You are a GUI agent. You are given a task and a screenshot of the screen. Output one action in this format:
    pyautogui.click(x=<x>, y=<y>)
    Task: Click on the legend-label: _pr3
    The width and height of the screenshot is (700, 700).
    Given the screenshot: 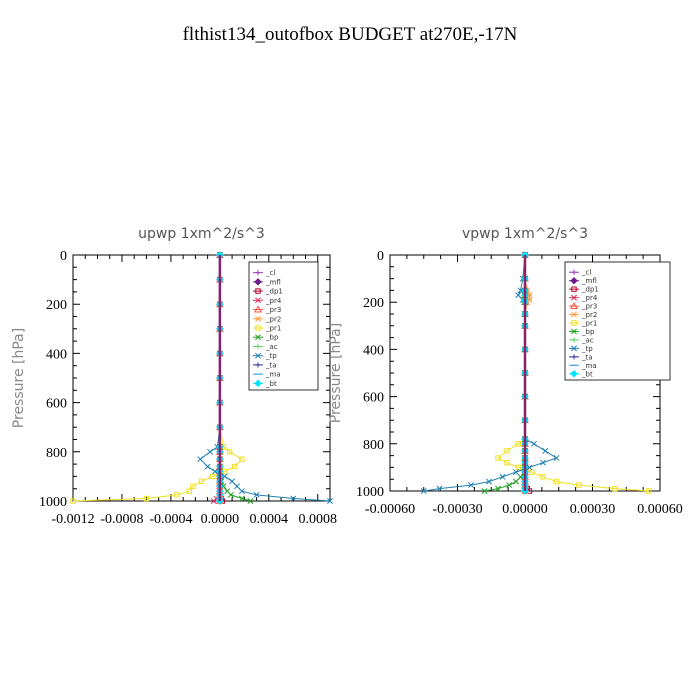 What is the action you would take?
    pyautogui.click(x=273, y=310)
    